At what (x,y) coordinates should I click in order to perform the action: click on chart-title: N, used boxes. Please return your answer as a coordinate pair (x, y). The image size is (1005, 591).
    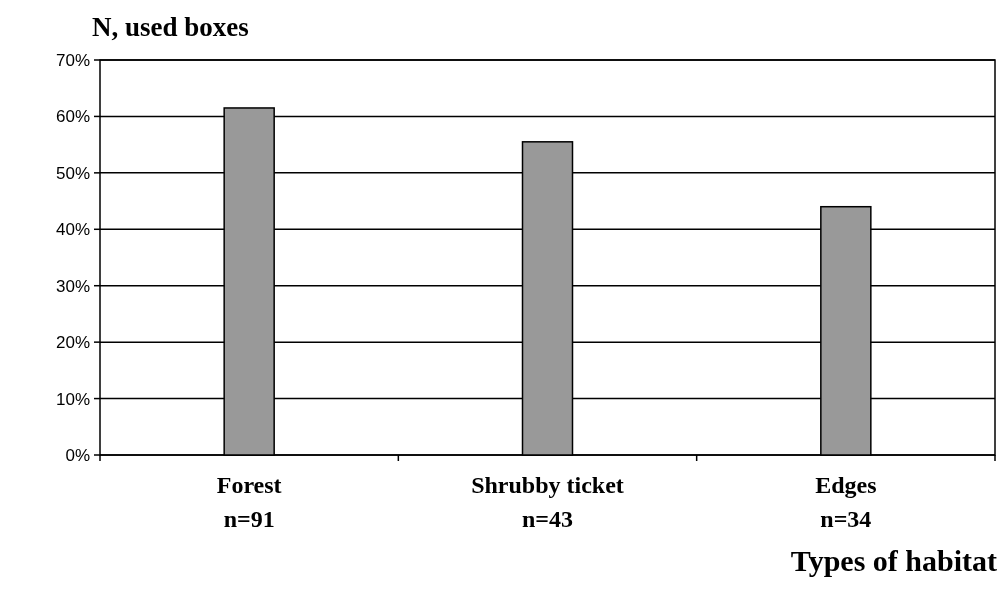
    Looking at the image, I should click on (170, 27).